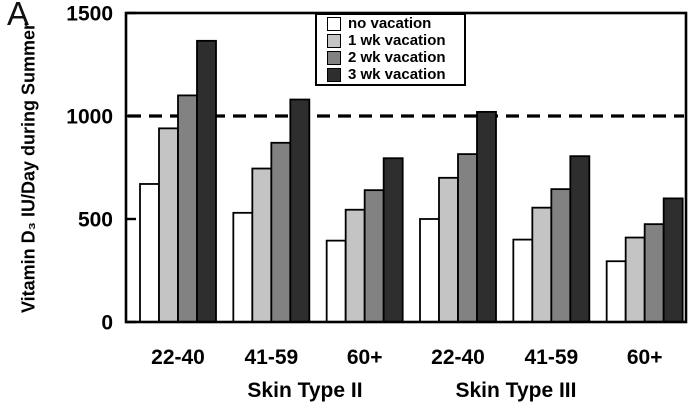 This screenshot has width=699, height=409. What do you see at coordinates (89, 14) in the screenshot?
I see `y-tick-label-1500: 1500` at bounding box center [89, 14].